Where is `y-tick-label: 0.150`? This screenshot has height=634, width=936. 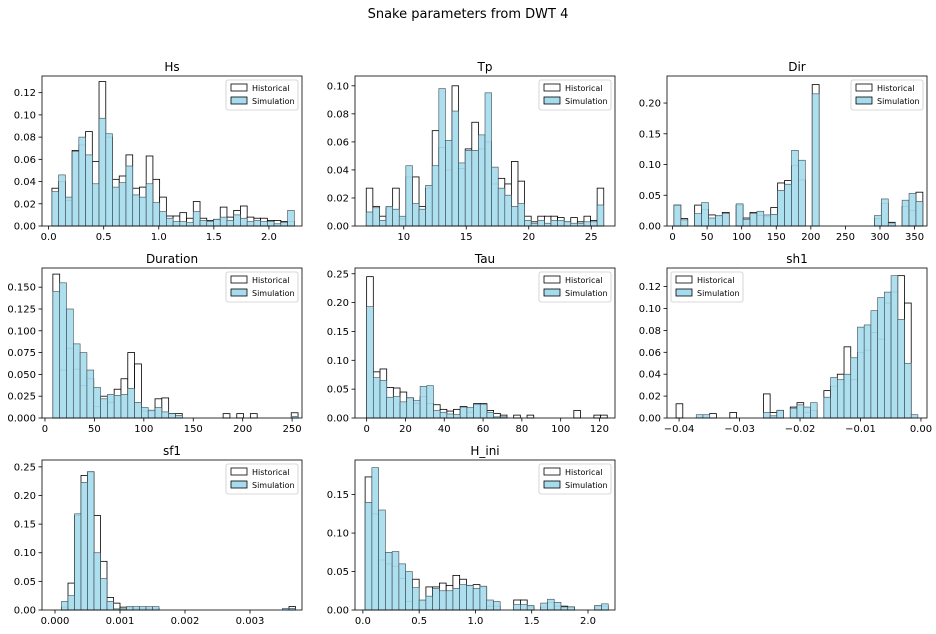 y-tick-label: 0.150 is located at coordinates (21, 288).